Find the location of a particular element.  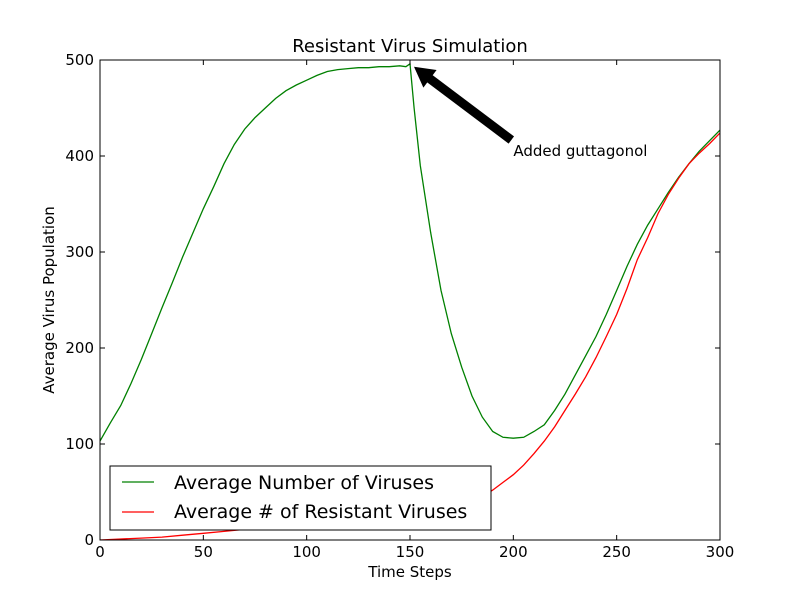

annotation-arrow-head is located at coordinates (425, 77).